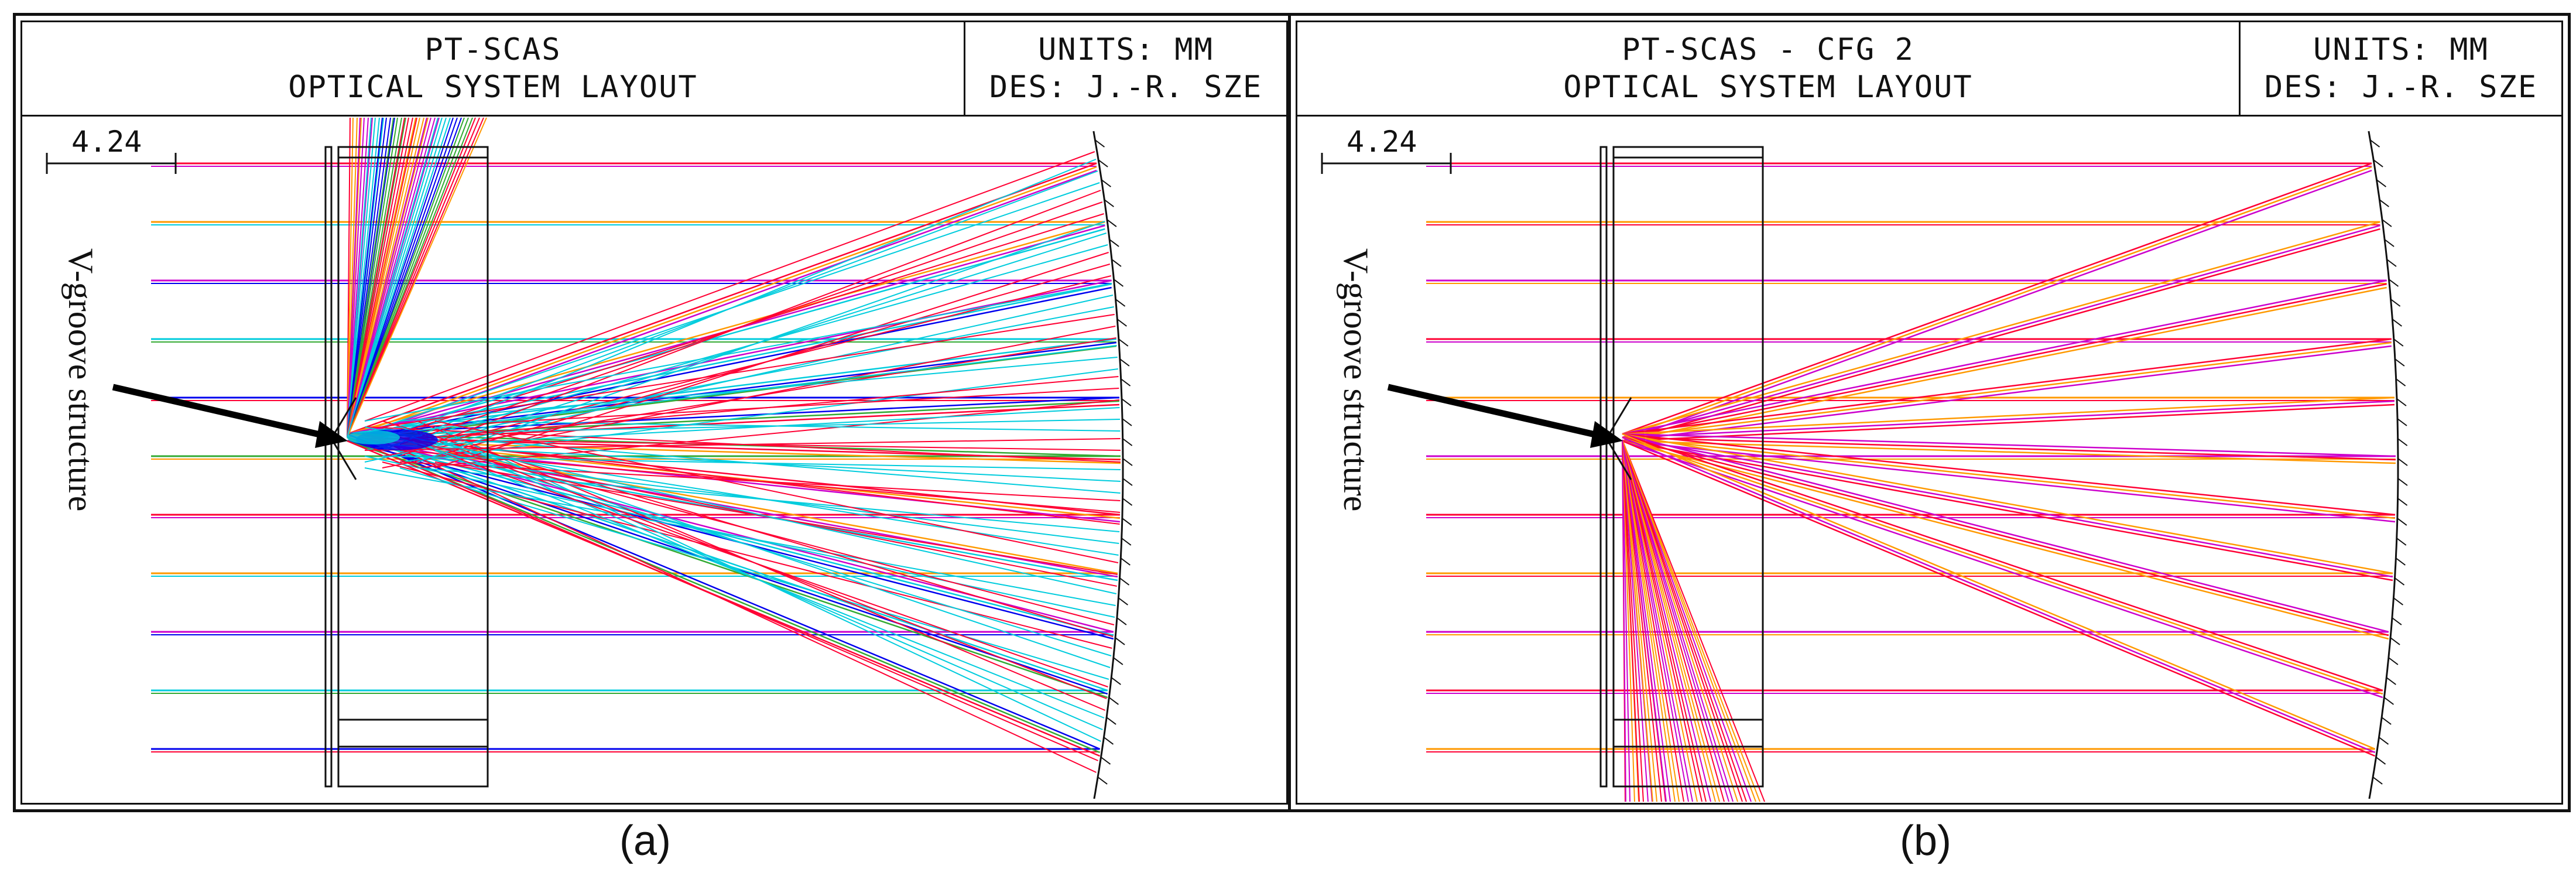 This screenshot has height=886, width=2576. What do you see at coordinates (645, 840) in the screenshot?
I see `caption-a: (a)` at bounding box center [645, 840].